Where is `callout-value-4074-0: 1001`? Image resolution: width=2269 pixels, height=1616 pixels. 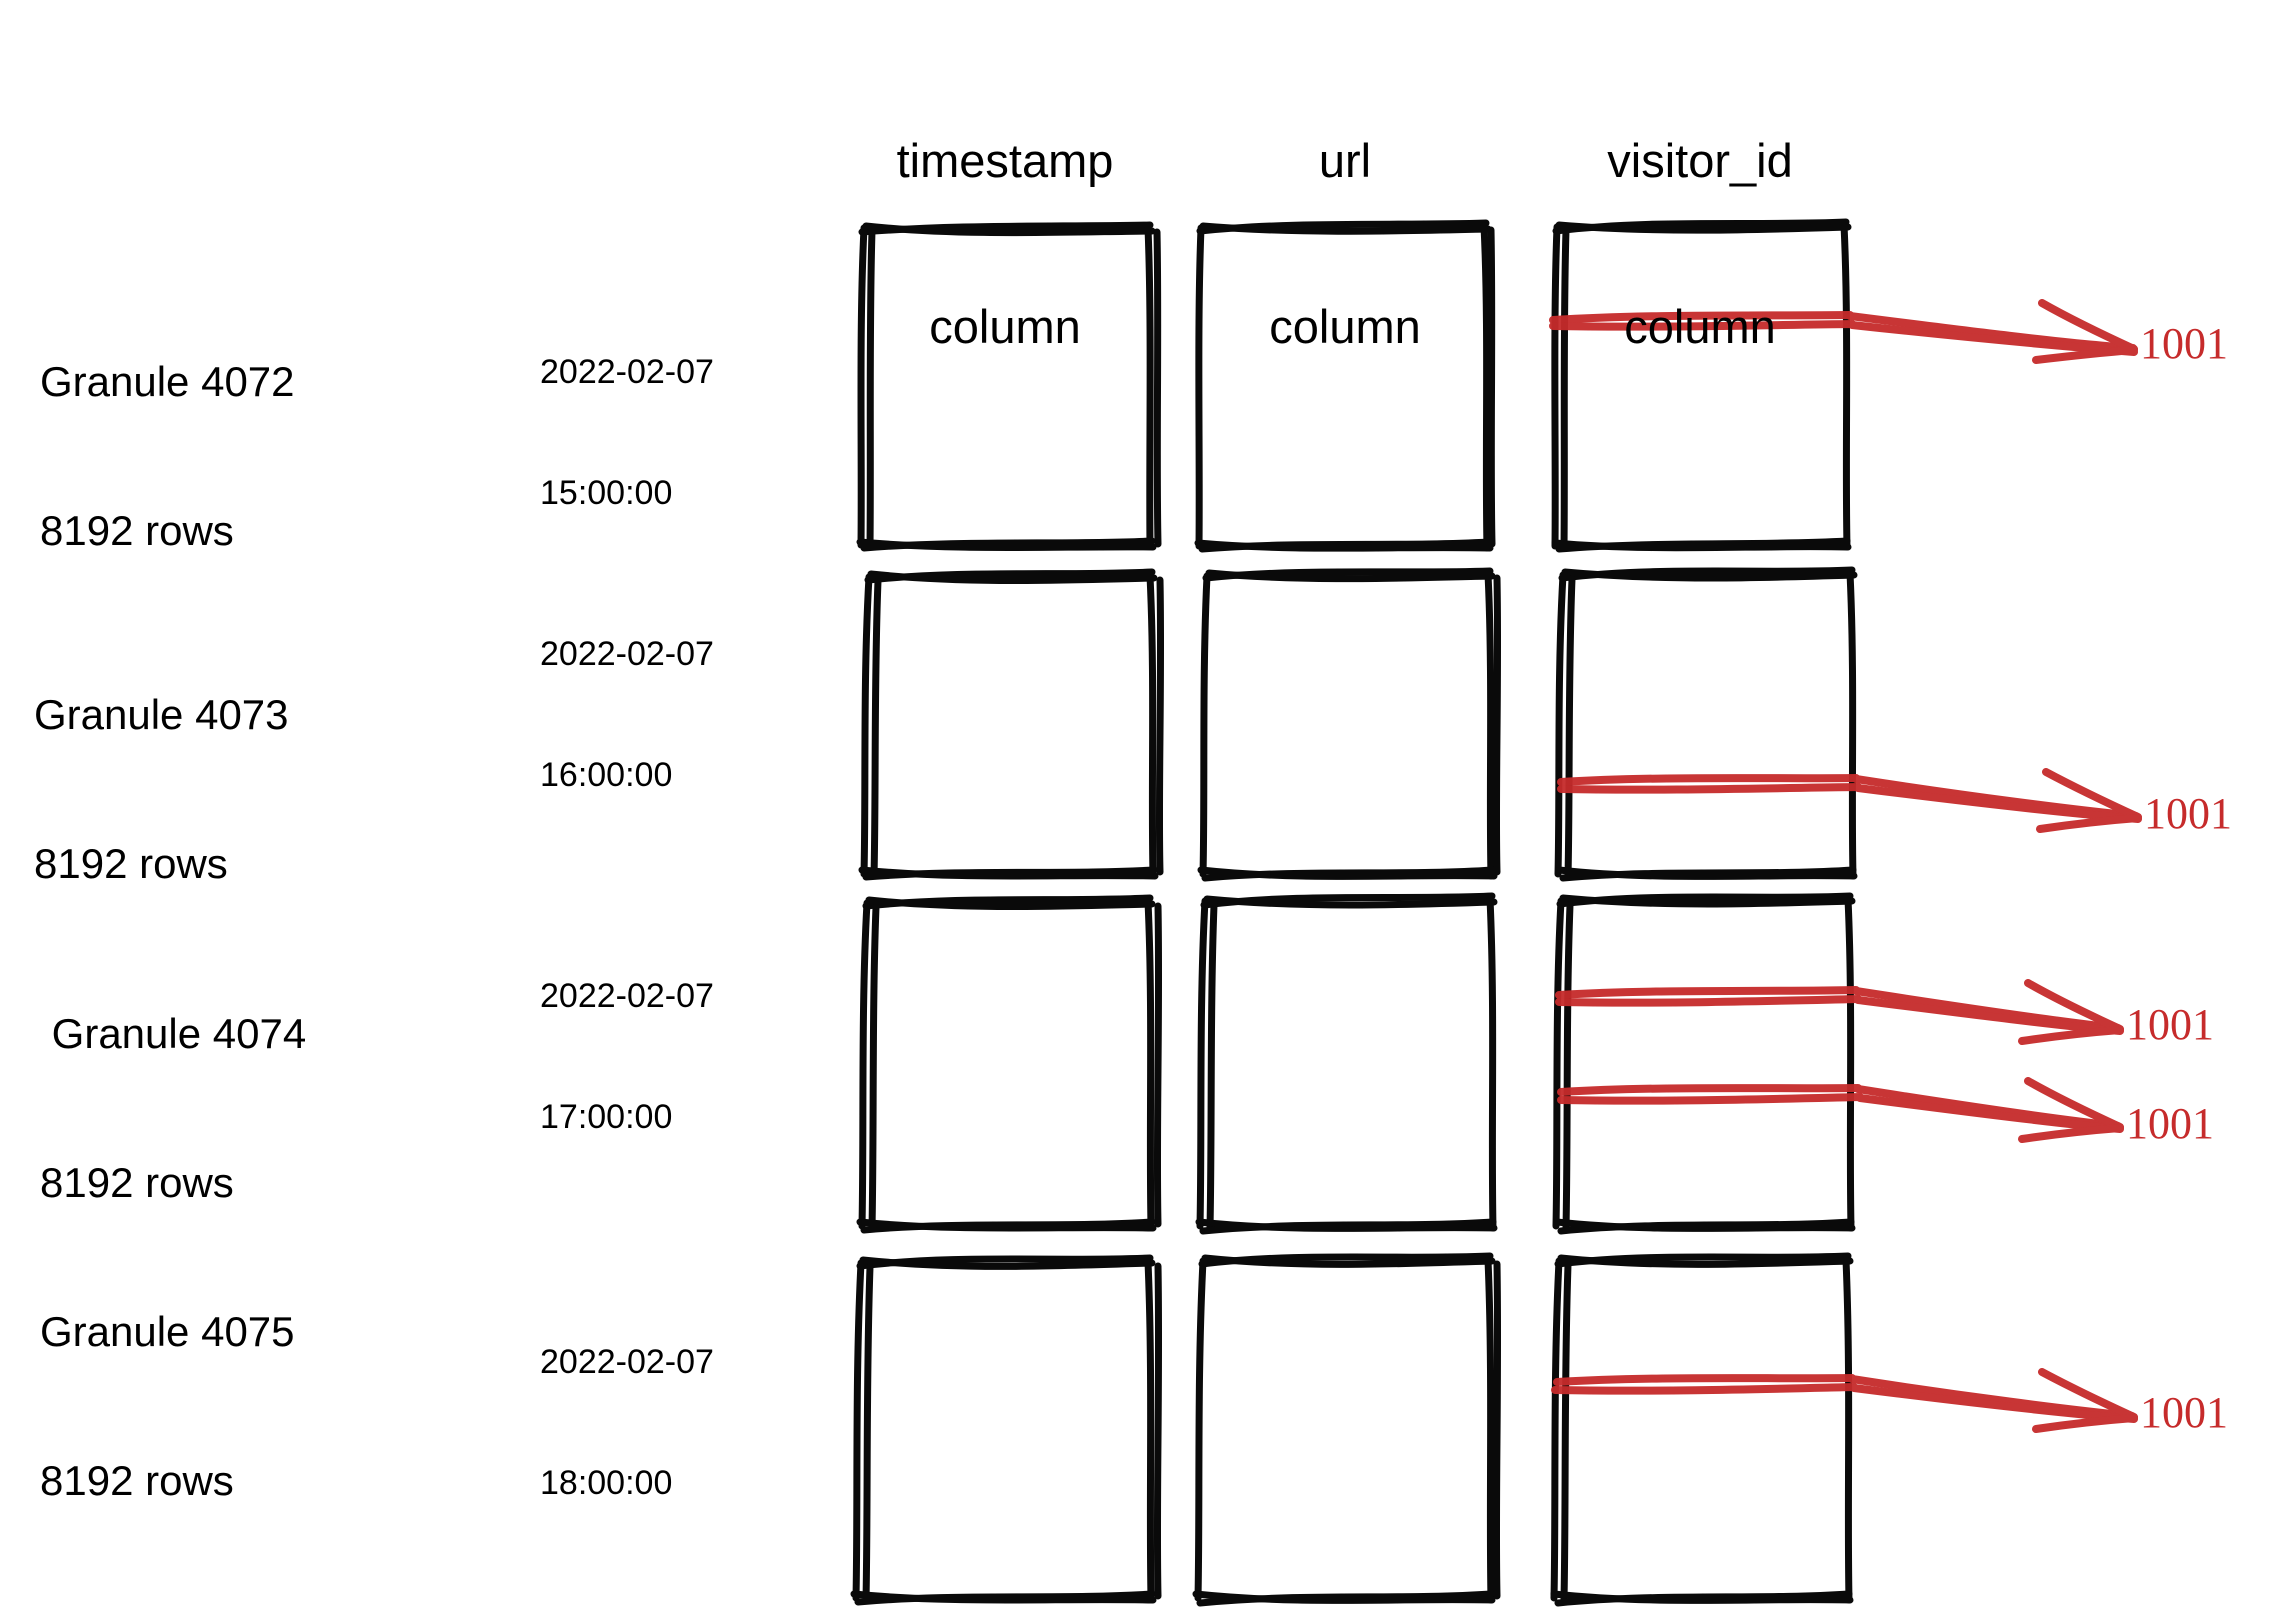
callout-value-4074-0: 1001 is located at coordinates (2170, 1024).